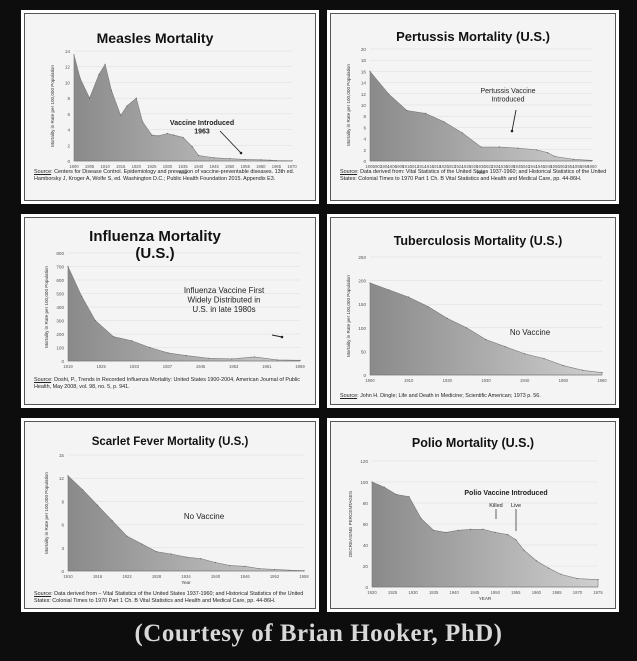 The width and height of the screenshot is (637, 661). I want to click on data-area, so click(184, 314).